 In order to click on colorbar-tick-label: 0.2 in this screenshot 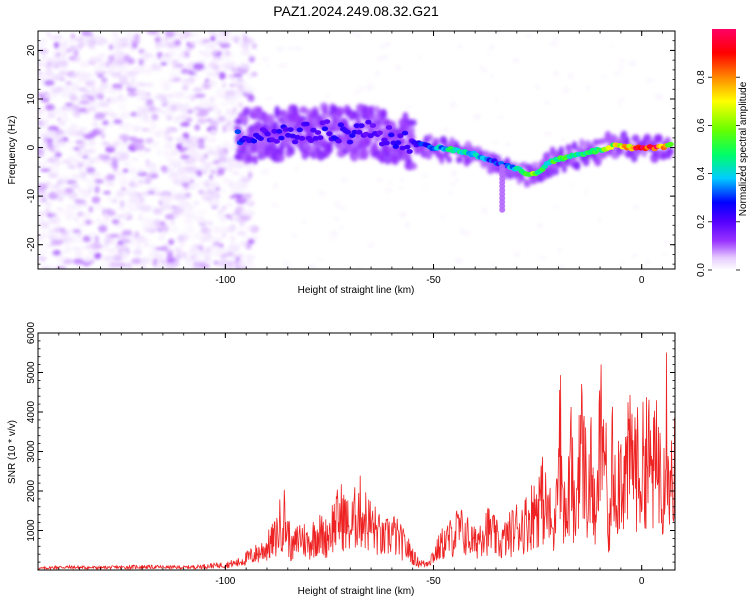, I will do `click(701, 221)`.